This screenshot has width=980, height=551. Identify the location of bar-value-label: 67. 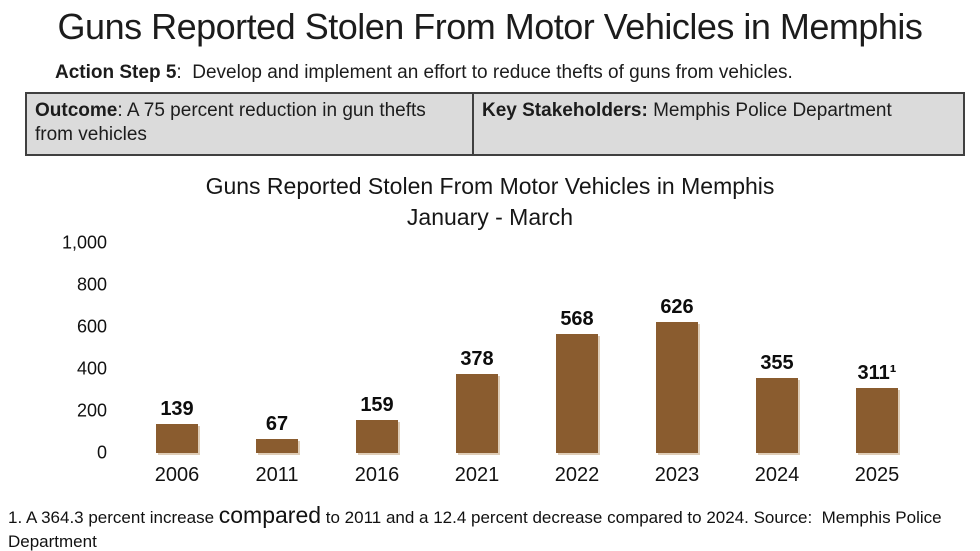
(277, 423).